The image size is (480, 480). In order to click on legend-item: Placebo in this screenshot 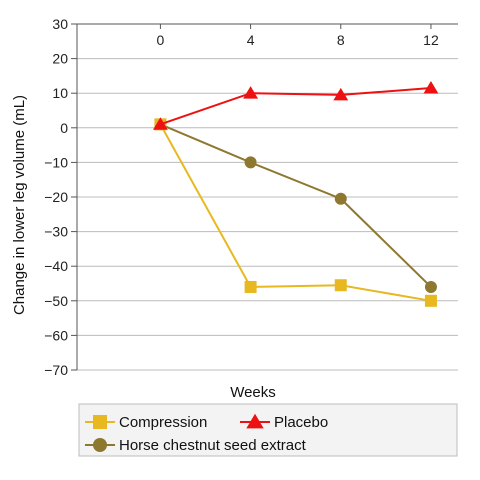, I will do `click(284, 422)`.